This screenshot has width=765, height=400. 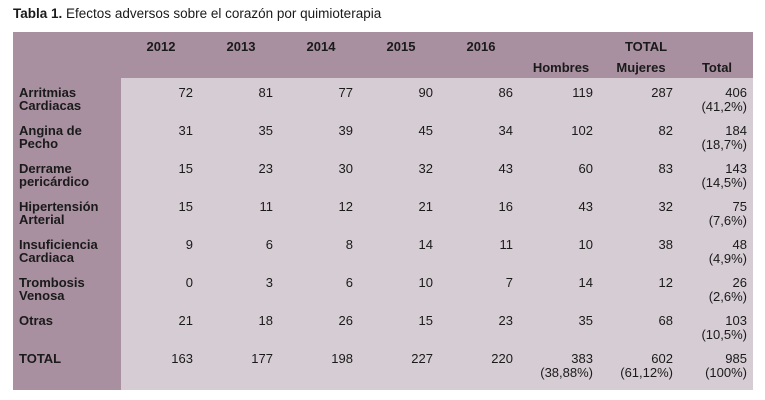 I want to click on header-total: Total, so click(x=717, y=66).